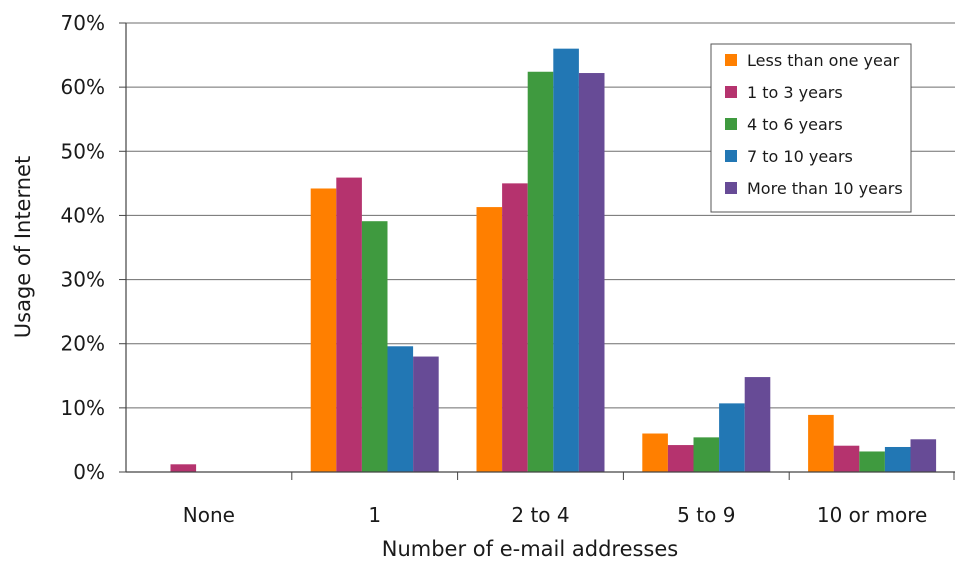 The height and width of the screenshot is (576, 955). Describe the element at coordinates (83, 87) in the screenshot. I see `y-tick-label: 60%` at that location.